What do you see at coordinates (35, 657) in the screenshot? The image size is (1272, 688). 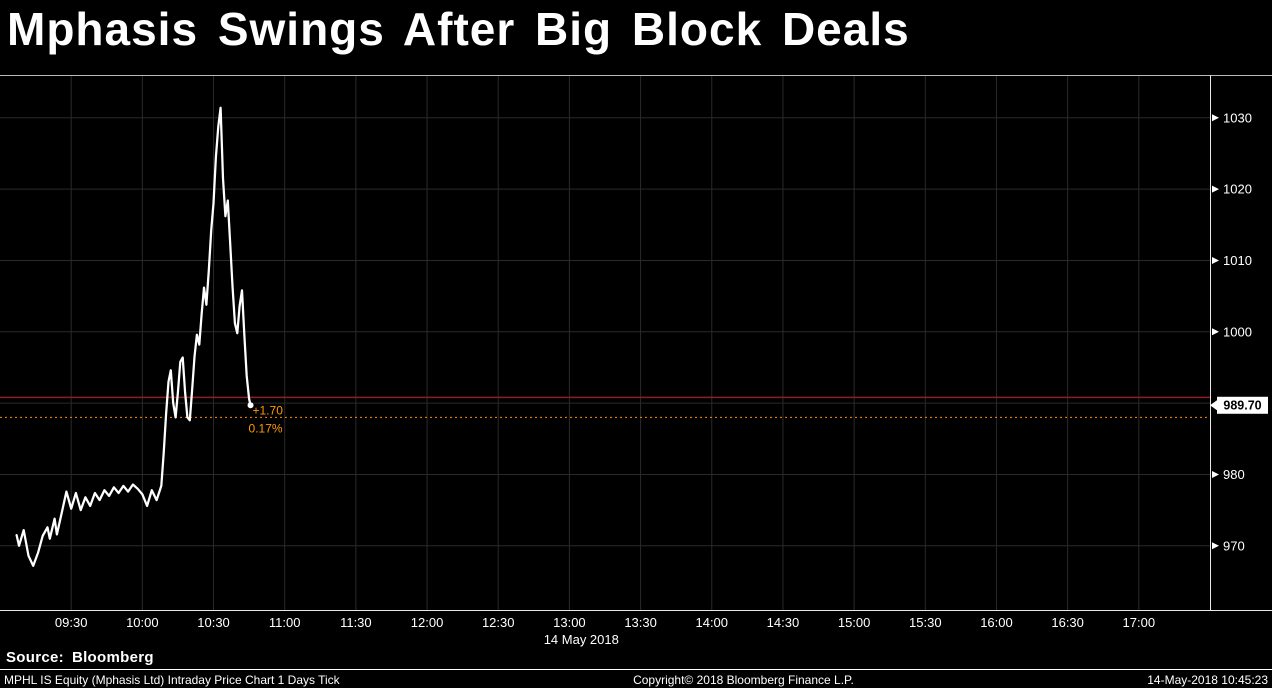 I see `source-label: Source:` at bounding box center [35, 657].